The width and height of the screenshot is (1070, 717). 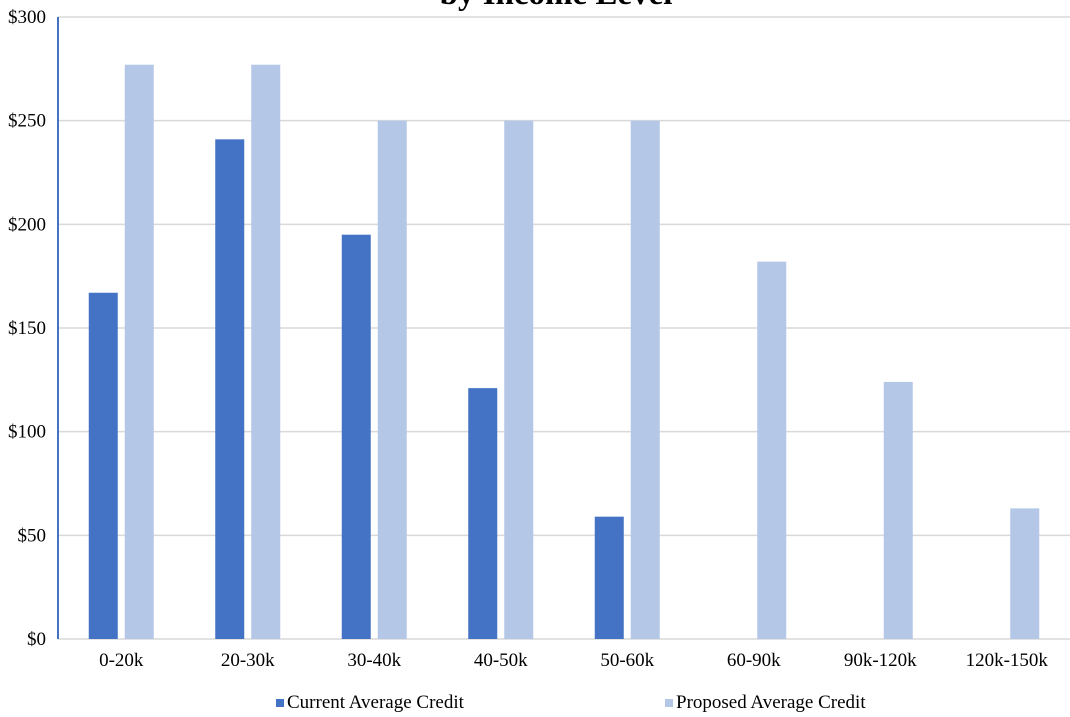 What do you see at coordinates (880, 660) in the screenshot?
I see `x-tick-label: 90k-120k` at bounding box center [880, 660].